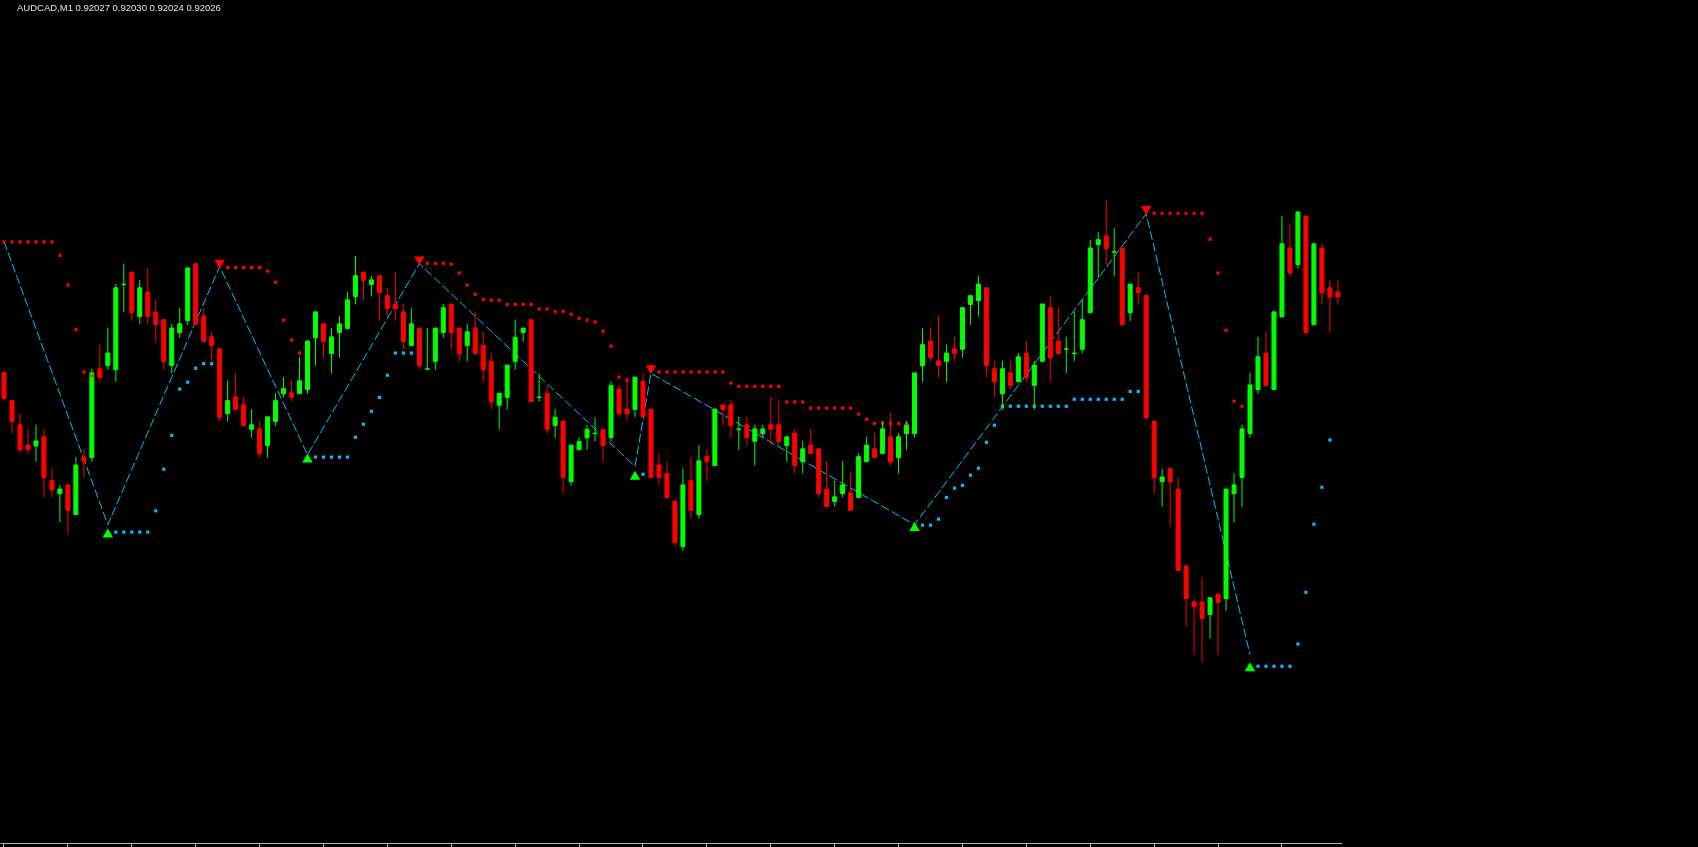 The image size is (1698, 847). What do you see at coordinates (119, 7) in the screenshot?
I see `chart-title: AUDCAD,M1 0.92027 0.92030 0.92024 0.92026` at bounding box center [119, 7].